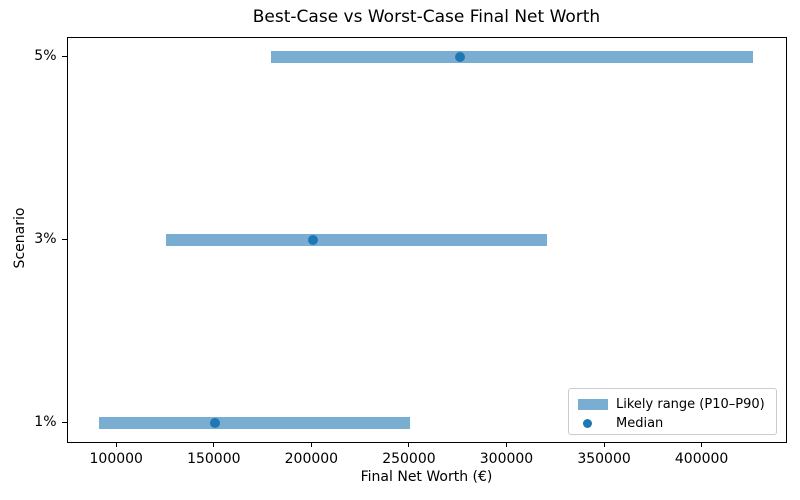 The image size is (800, 500). I want to click on x-axis-label: Final Net Worth (€), so click(426, 477).